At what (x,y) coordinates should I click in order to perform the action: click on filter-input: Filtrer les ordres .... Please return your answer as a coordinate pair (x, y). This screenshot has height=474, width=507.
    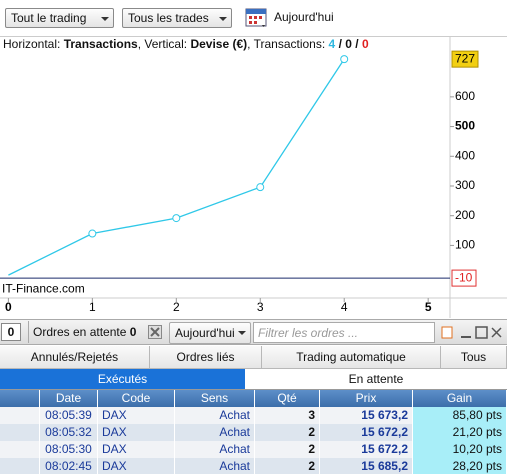
    Looking at the image, I should click on (344, 332).